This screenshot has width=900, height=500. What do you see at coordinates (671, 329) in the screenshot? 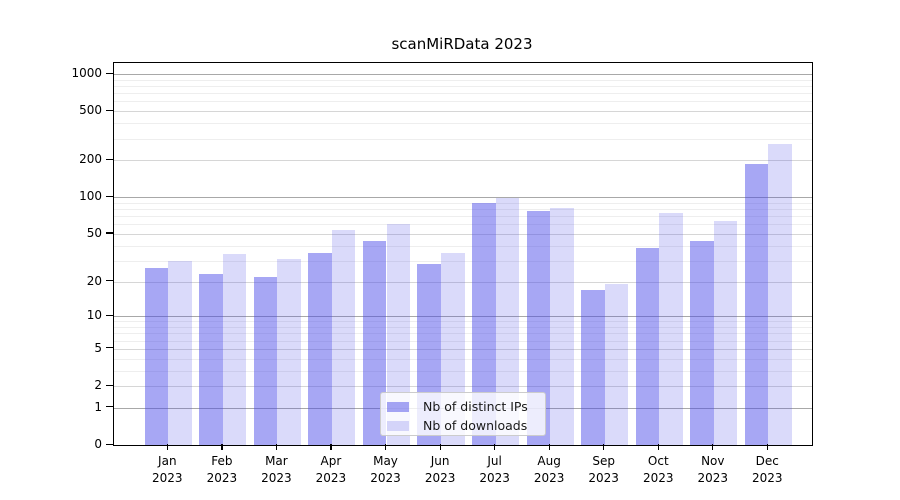
I see `bar-downloads-oct` at bounding box center [671, 329].